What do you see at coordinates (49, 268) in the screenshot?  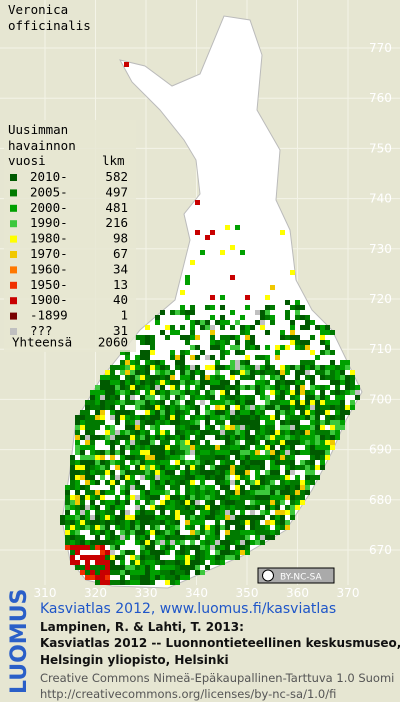 I see `legend-label: 1960-` at bounding box center [49, 268].